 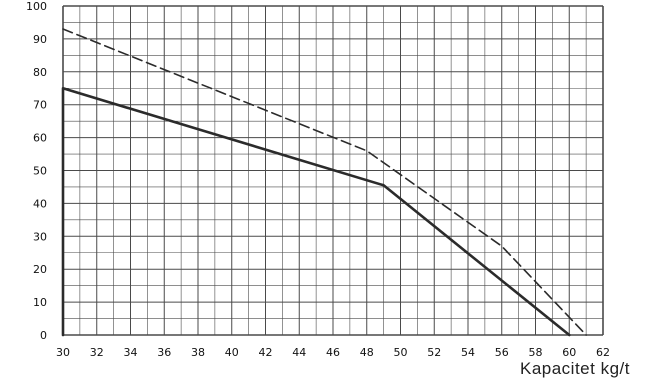 What do you see at coordinates (97, 352) in the screenshot?
I see `x-tick-label: 32` at bounding box center [97, 352].